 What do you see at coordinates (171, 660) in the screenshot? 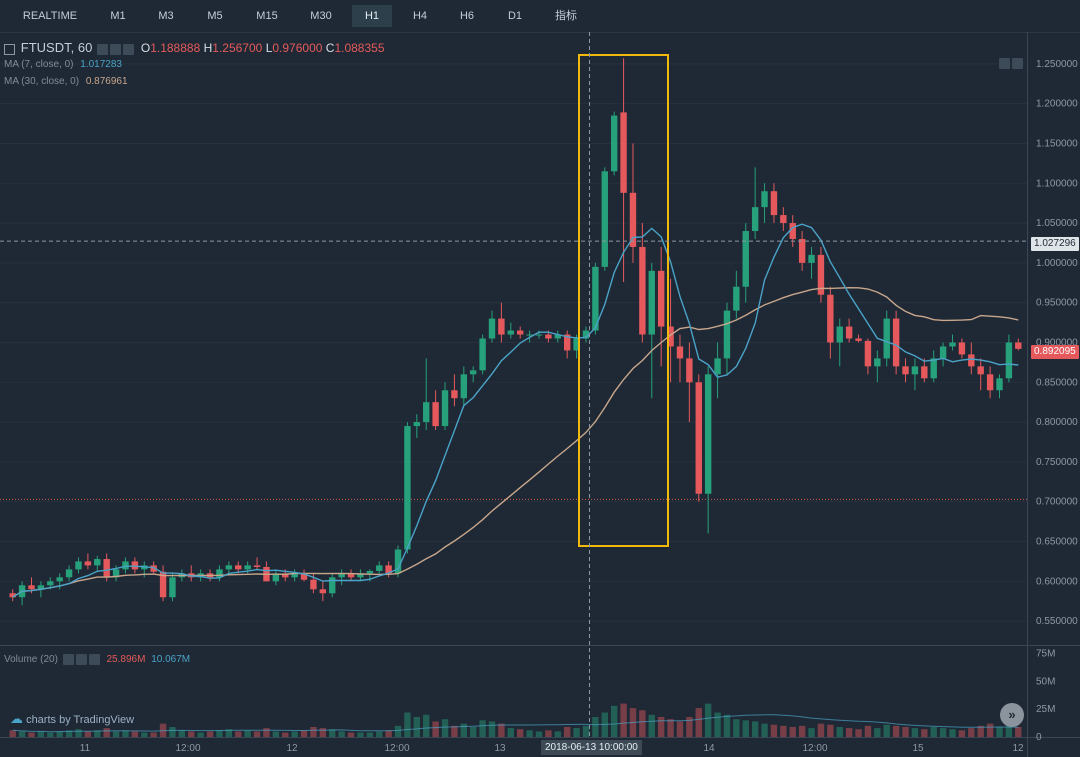
I see `volume-value-2: 10.067M` at bounding box center [171, 660].